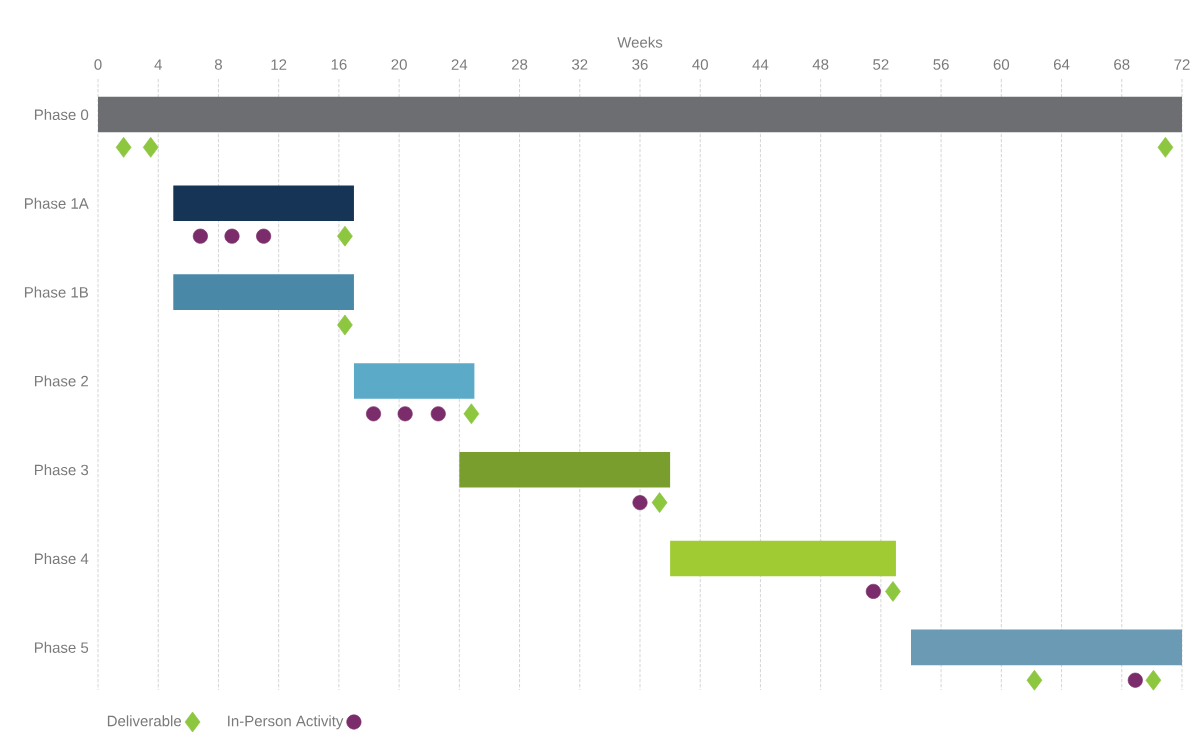 This screenshot has width=1200, height=748. Describe the element at coordinates (56, 203) in the screenshot. I see `y-tick-label: Phase 1A` at that location.